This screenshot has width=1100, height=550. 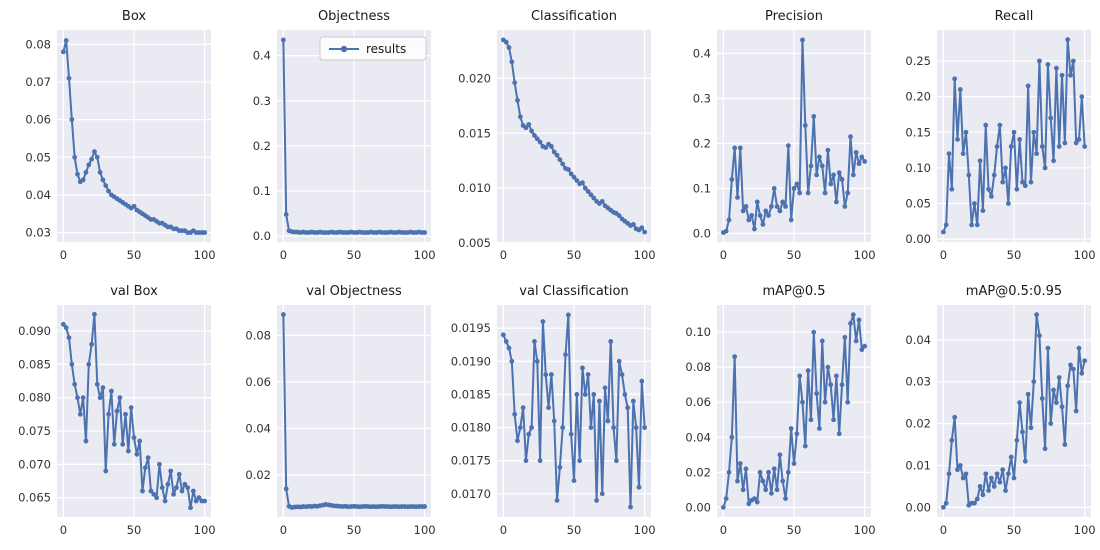 What do you see at coordinates (702, 98) in the screenshot?
I see `y-tick-label: 0.3` at bounding box center [702, 98].